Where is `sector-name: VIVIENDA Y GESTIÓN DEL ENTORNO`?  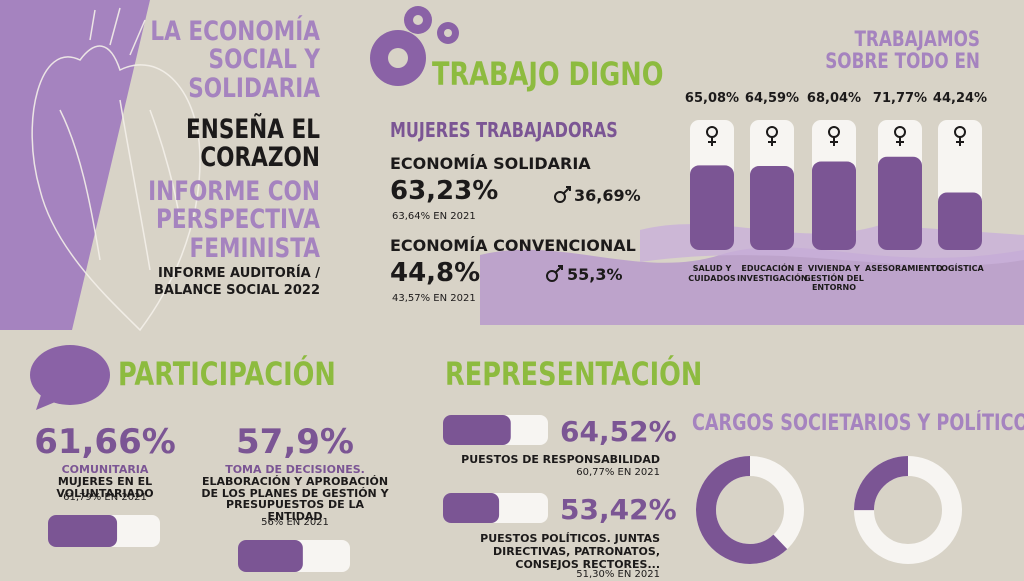
sector-name: VIVIENDA Y GESTIÓN DEL ENTORNO is located at coordinates (834, 278).